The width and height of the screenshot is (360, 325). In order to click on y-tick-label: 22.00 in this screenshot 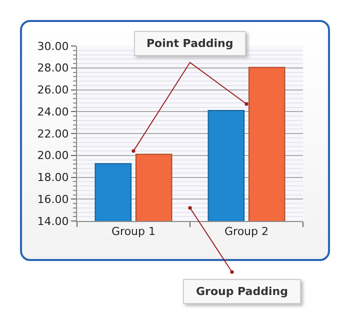, I will do `click(53, 133)`.